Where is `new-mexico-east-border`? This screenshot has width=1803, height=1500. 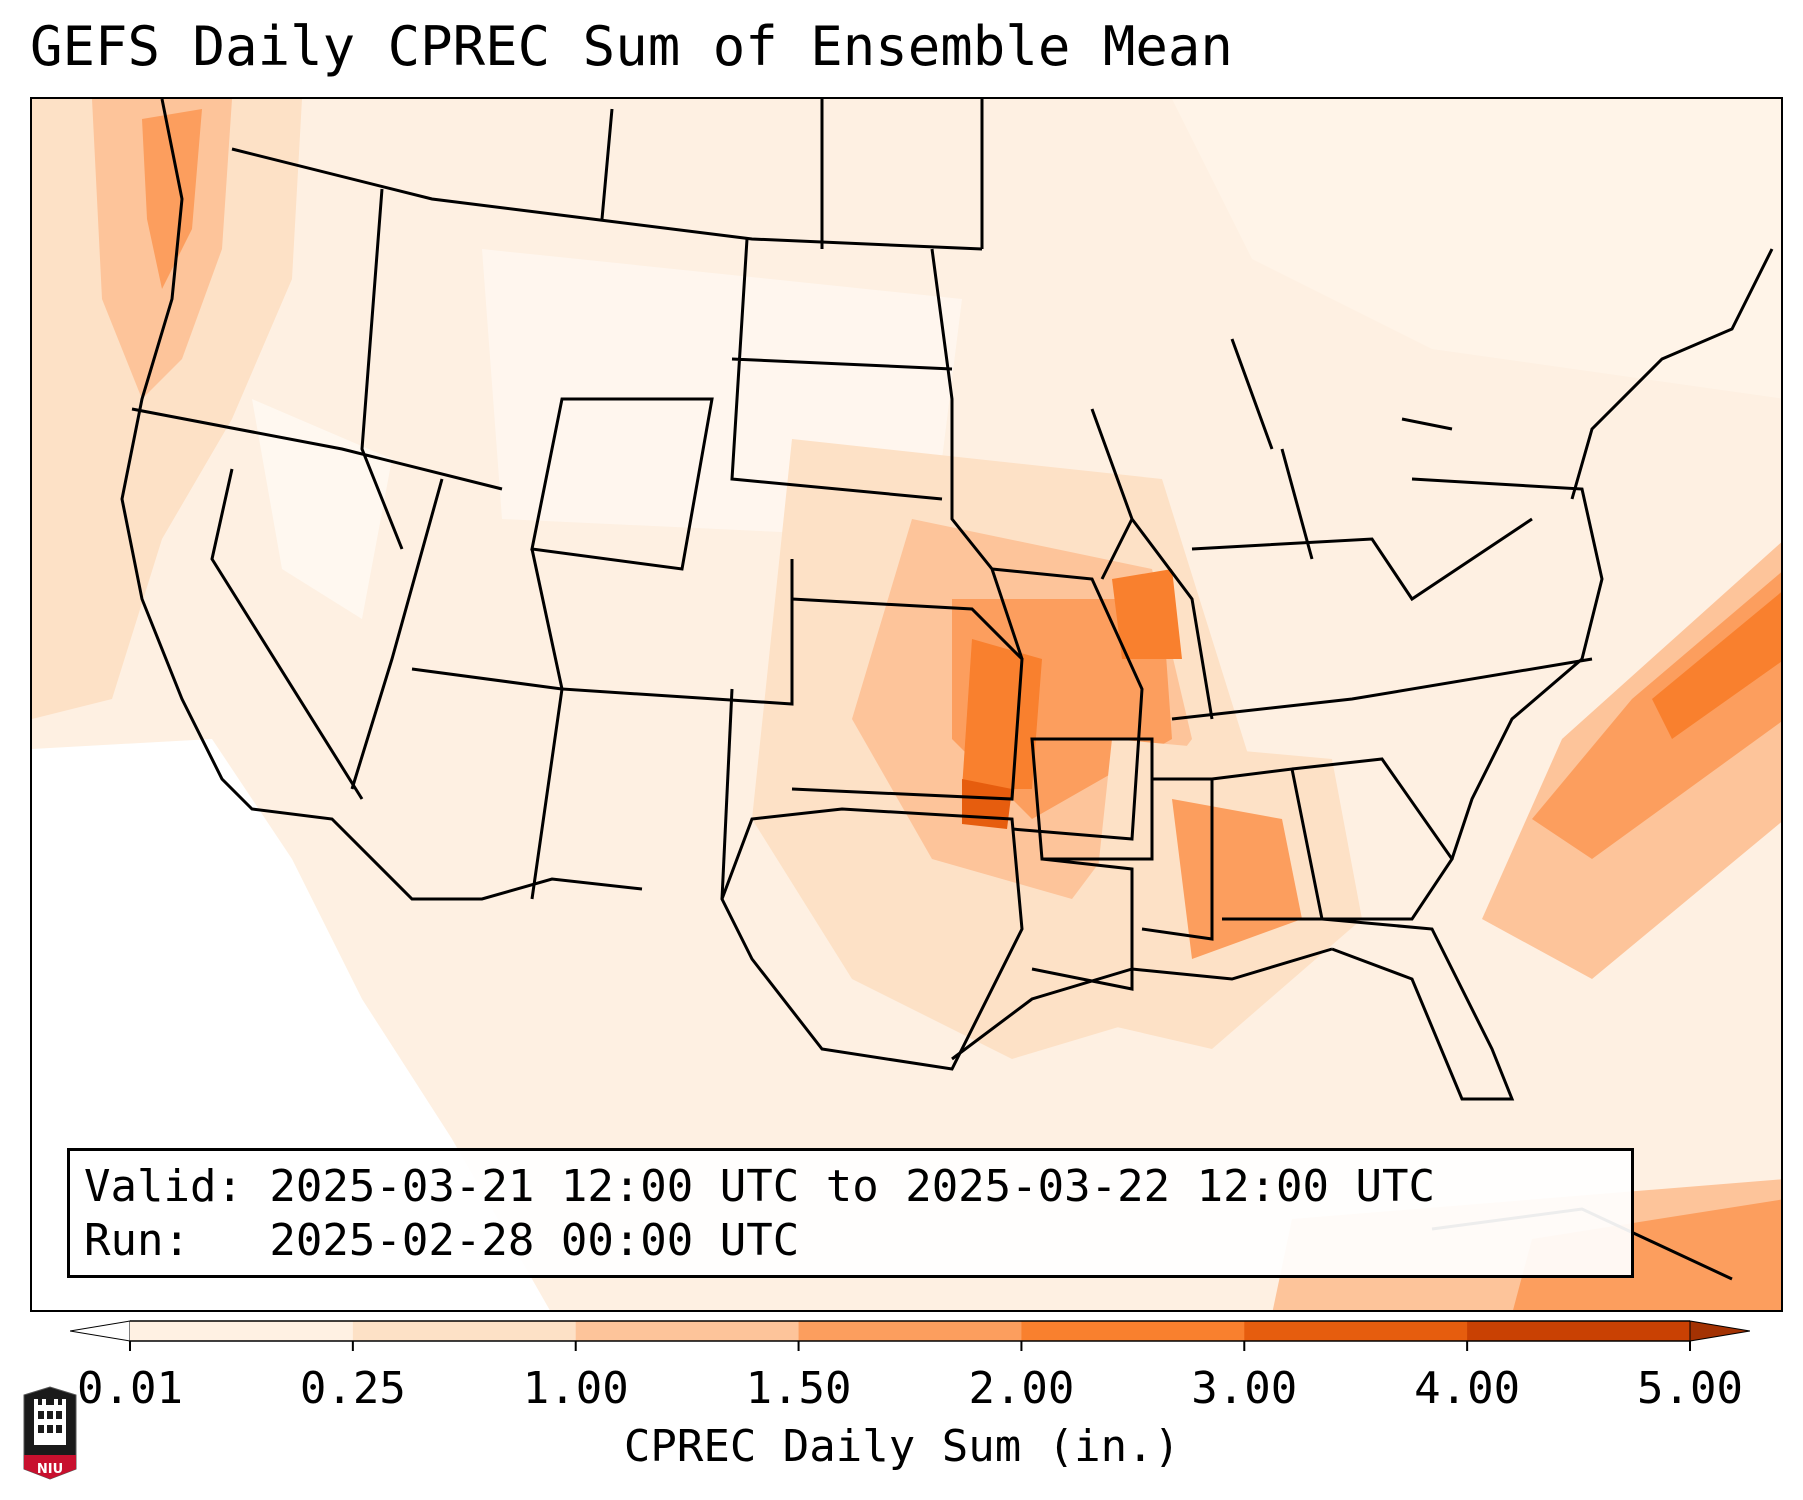 new-mexico-east-border is located at coordinates (727, 794).